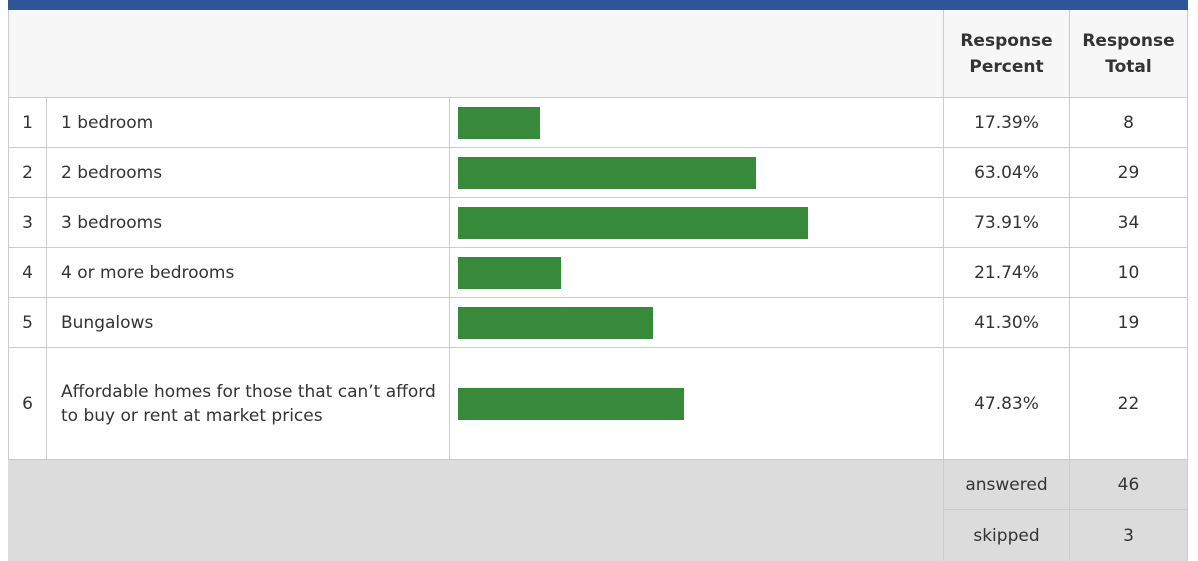 The height and width of the screenshot is (561, 1198). I want to click on response-percent: 47.83%, so click(1007, 404).